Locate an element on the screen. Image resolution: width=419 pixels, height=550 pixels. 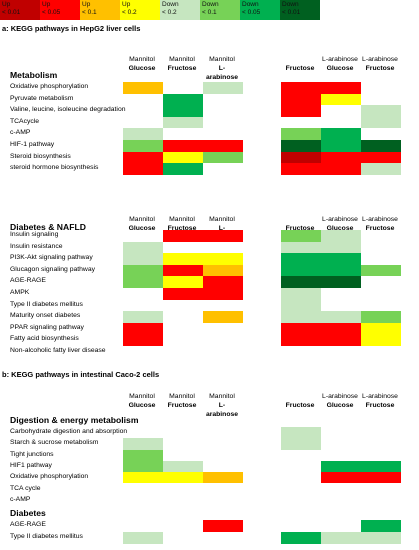
part-a-title: a: KEGG pathways in HepG2 liver cells is located at coordinates (71, 28).